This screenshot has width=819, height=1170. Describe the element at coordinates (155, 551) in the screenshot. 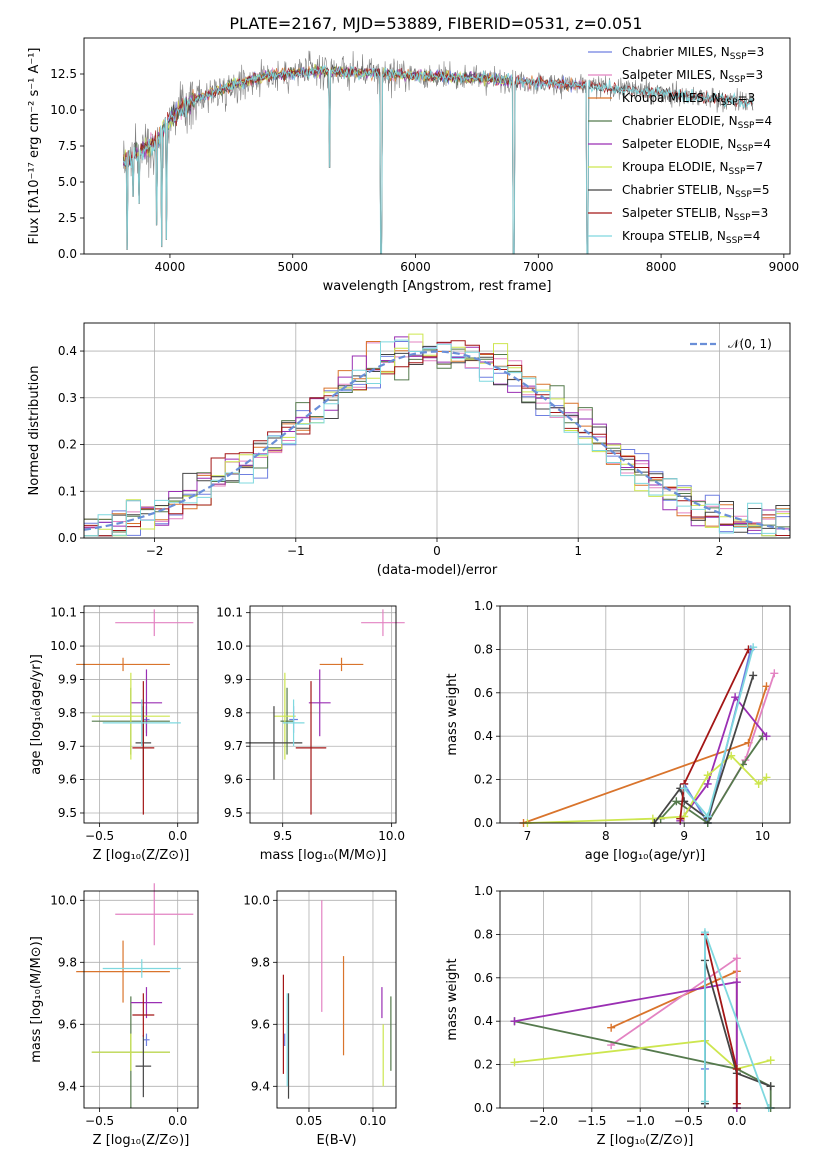

I see `x-tick-label: −2` at that location.